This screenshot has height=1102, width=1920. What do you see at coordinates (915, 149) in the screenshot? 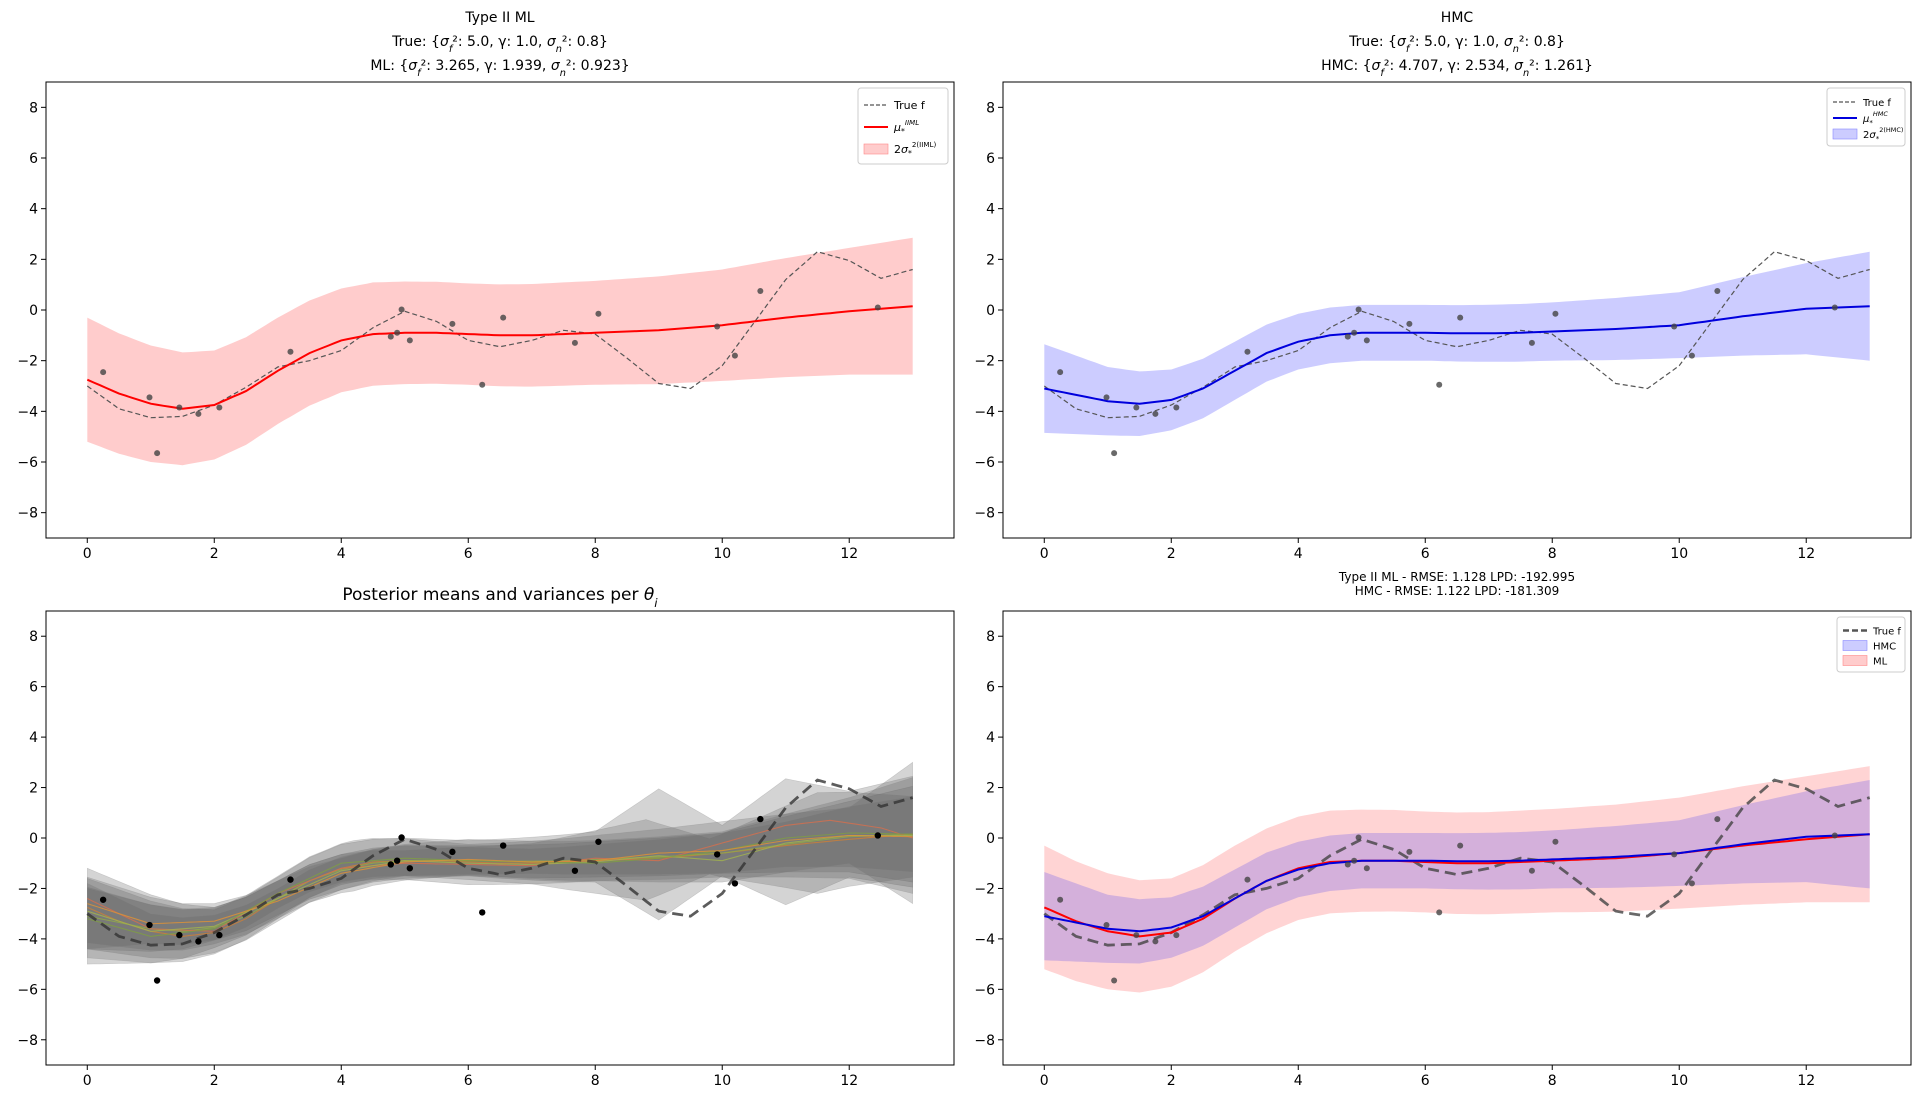
I see `legend-label: 2σ*2(IIML)` at bounding box center [915, 149].